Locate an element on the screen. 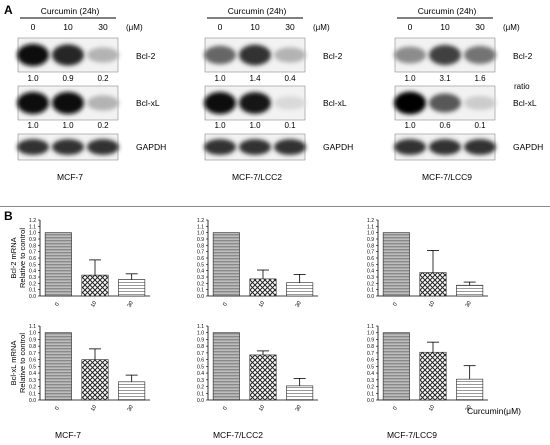  bcl2-ratio: 0.9 is located at coordinates (68, 78).